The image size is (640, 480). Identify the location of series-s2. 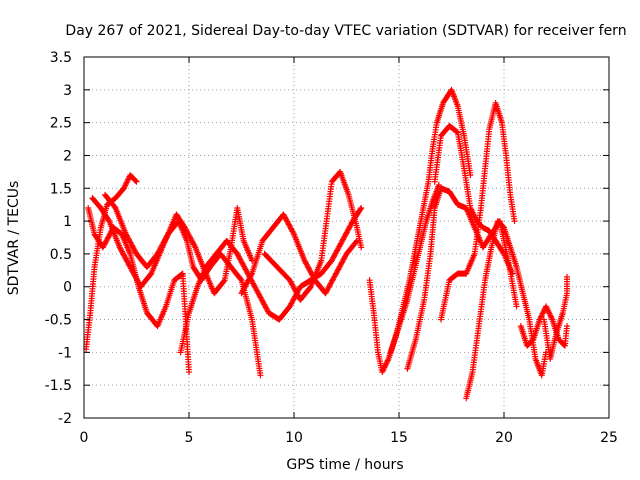
(138, 290).